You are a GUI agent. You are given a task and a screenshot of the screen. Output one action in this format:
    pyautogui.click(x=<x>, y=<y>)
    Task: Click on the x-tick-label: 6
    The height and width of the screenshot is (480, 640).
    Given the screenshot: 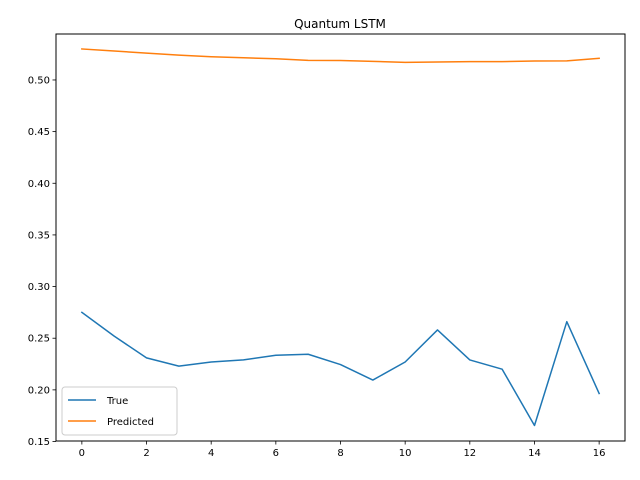 What is the action you would take?
    pyautogui.click(x=276, y=453)
    